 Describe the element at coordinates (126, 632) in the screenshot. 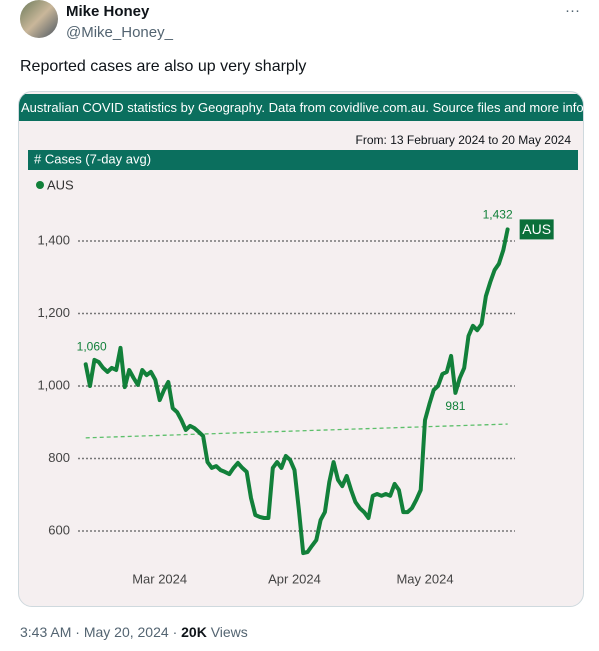

I see `date: May 20, 2024` at that location.